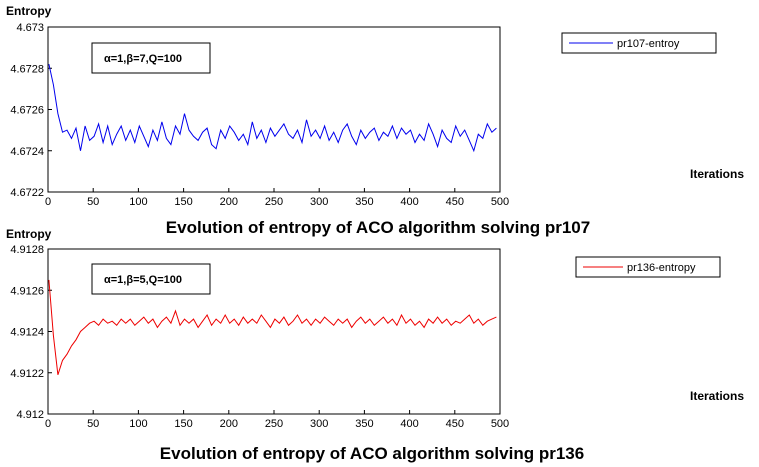 The height and width of the screenshot is (467, 759). Describe the element at coordinates (27, 152) in the screenshot. I see `y-tick-label: 4.6724` at that location.